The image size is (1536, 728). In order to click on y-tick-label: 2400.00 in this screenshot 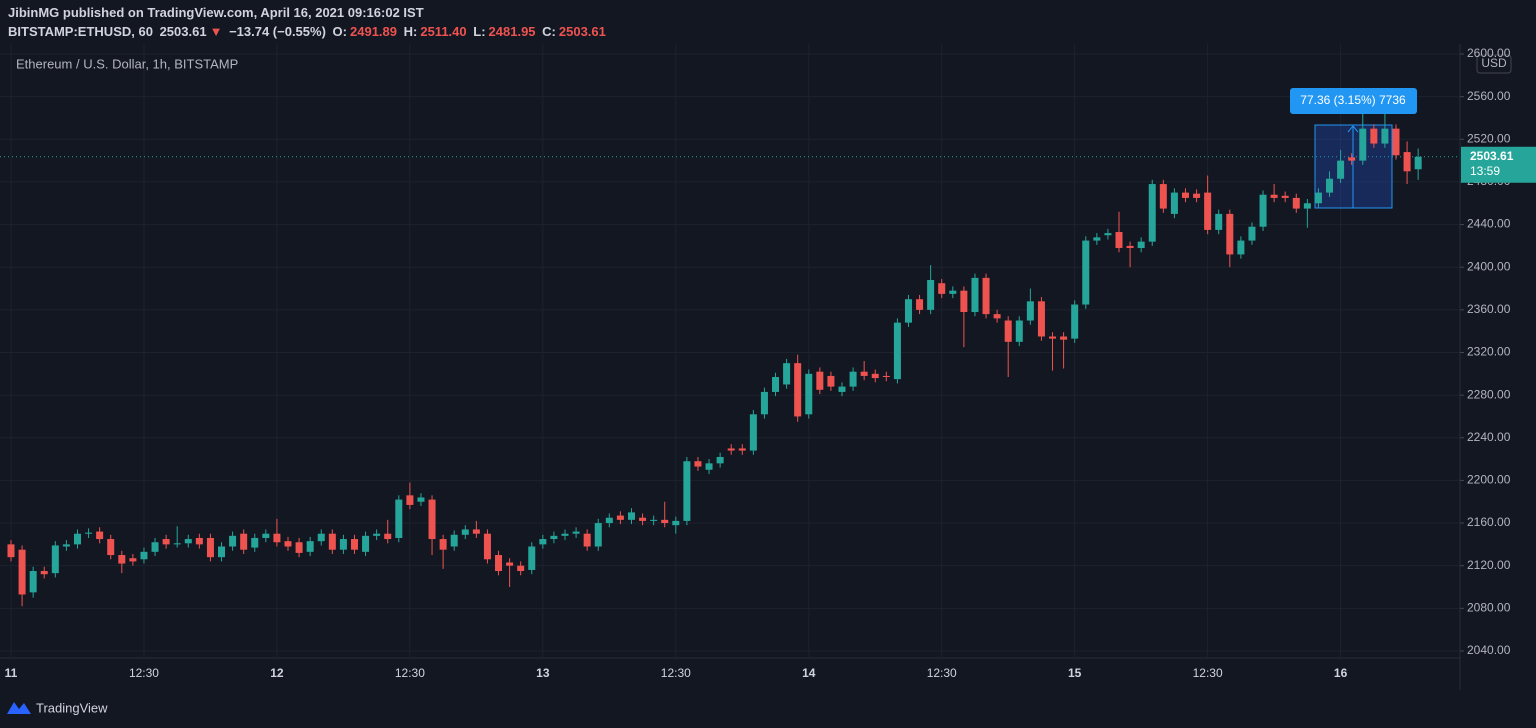, I will do `click(1489, 266)`.